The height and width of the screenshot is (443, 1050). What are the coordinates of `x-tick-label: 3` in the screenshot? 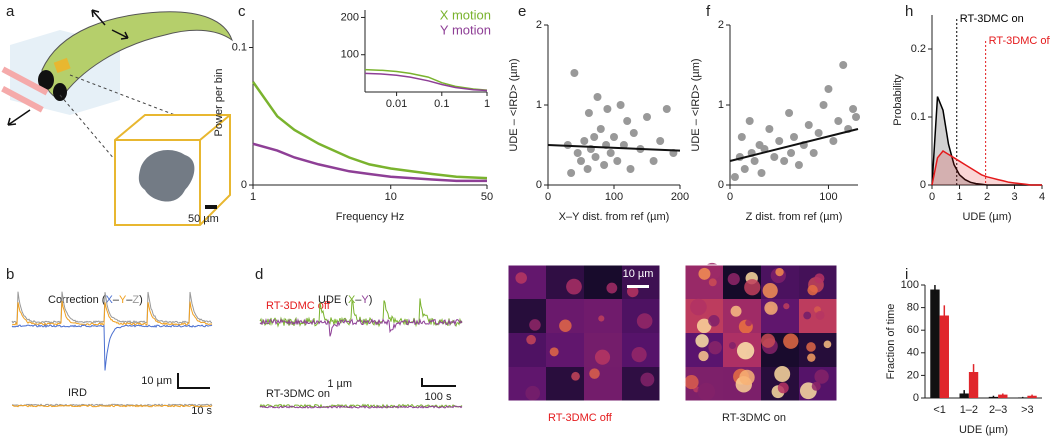 It's located at (1014, 197).